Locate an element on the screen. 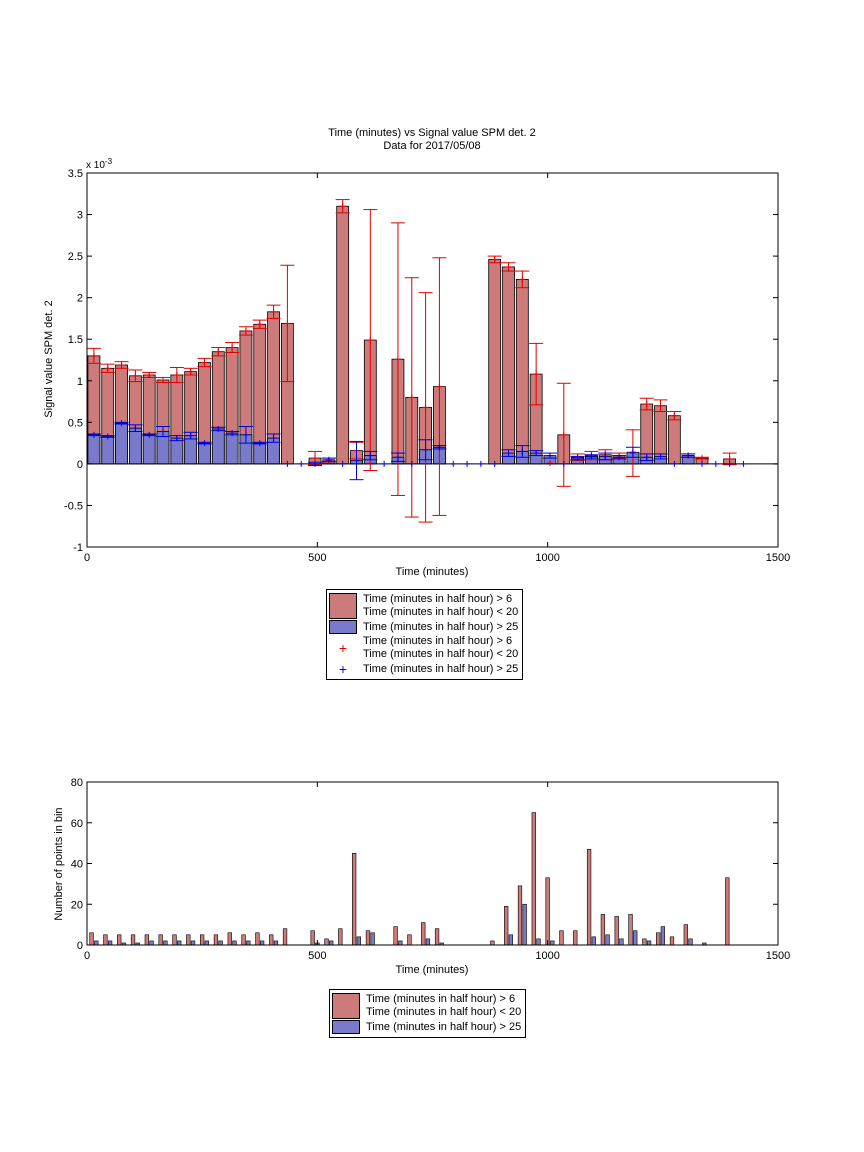  y-tick-label-top-4: 1 is located at coordinates (80, 382).